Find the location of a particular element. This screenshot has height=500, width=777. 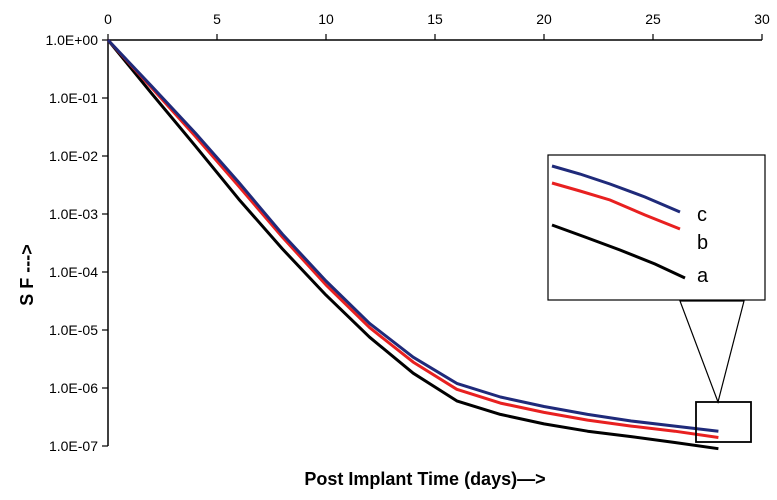

y-tick-label: 1.0E-02 is located at coordinates (73, 156).